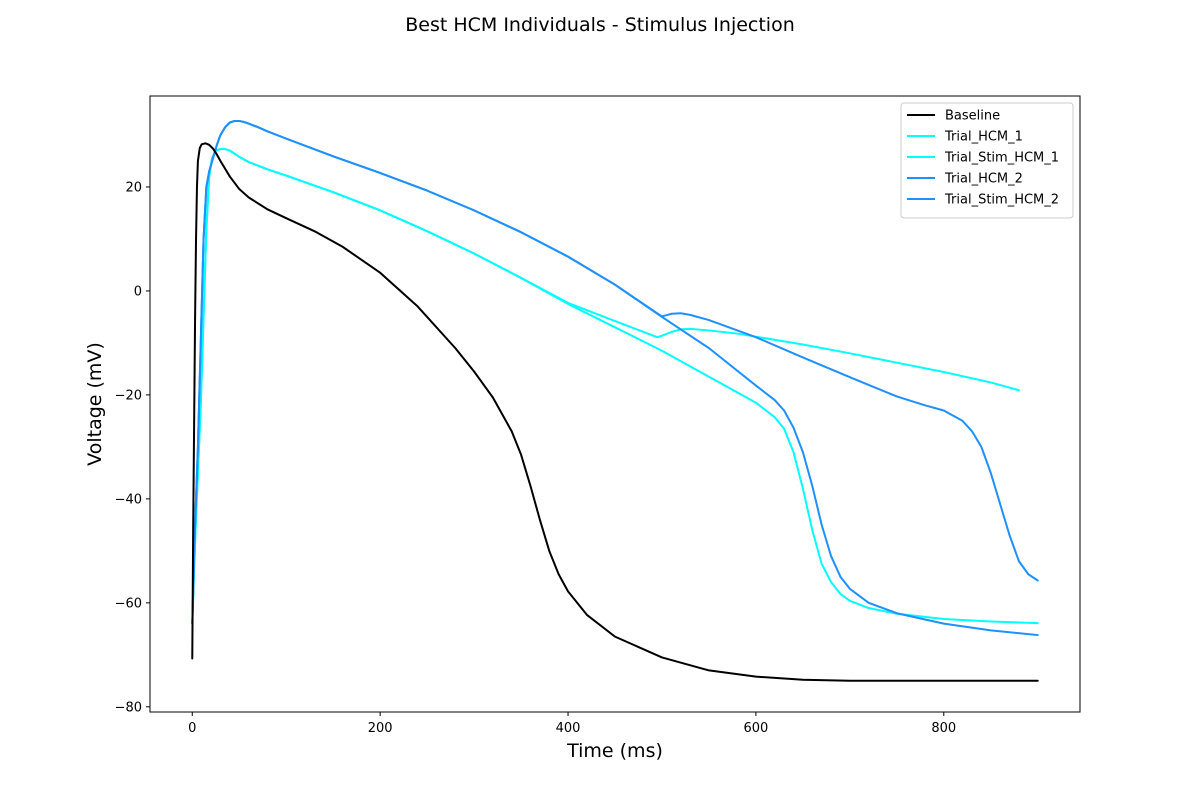 The width and height of the screenshot is (1200, 800). Describe the element at coordinates (95, 404) in the screenshot. I see `y-axis-title: Voltage (mV)` at that location.